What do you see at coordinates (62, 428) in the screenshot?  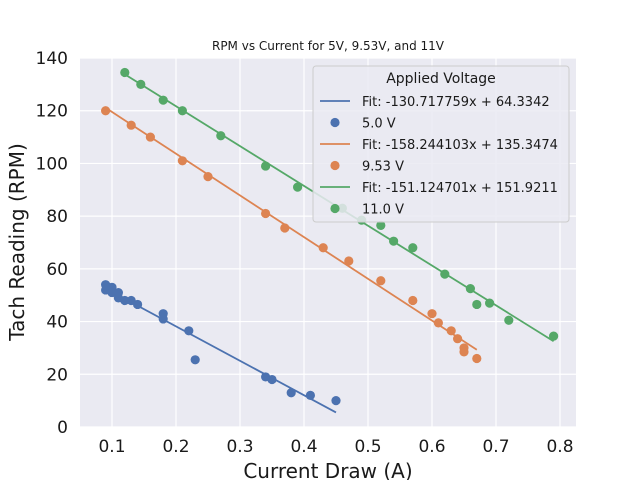 I see `y-tick-label: 0` at bounding box center [62, 428].